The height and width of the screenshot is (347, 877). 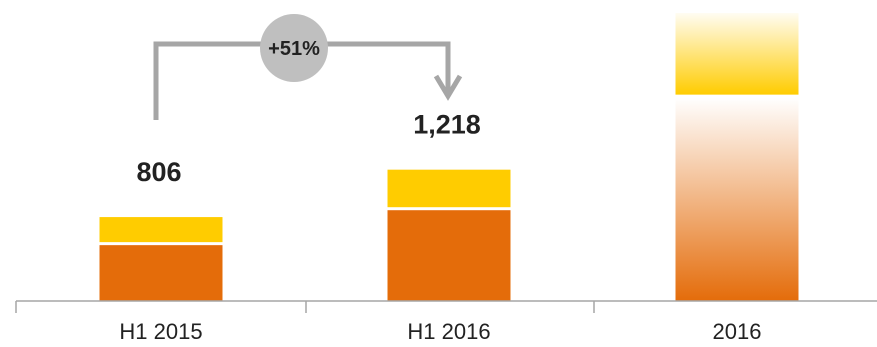 I want to click on total-value-label: 1,218, so click(x=447, y=125).